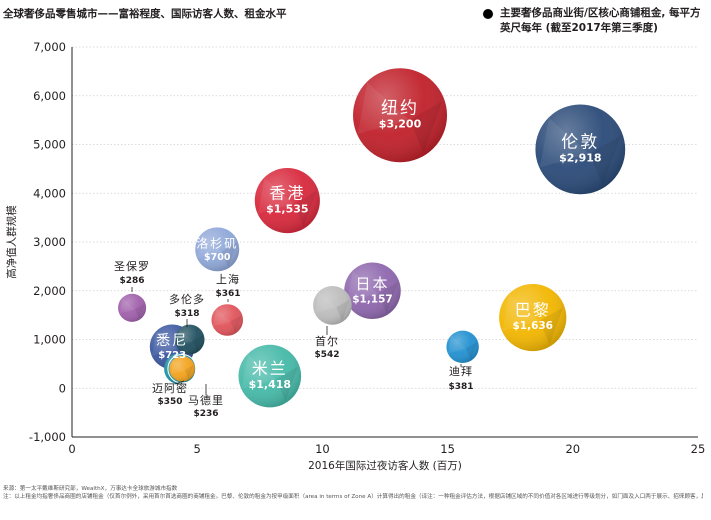 The width and height of the screenshot is (711, 520). What do you see at coordinates (49, 291) in the screenshot?
I see `y-tick-label: 2,000` at bounding box center [49, 291].